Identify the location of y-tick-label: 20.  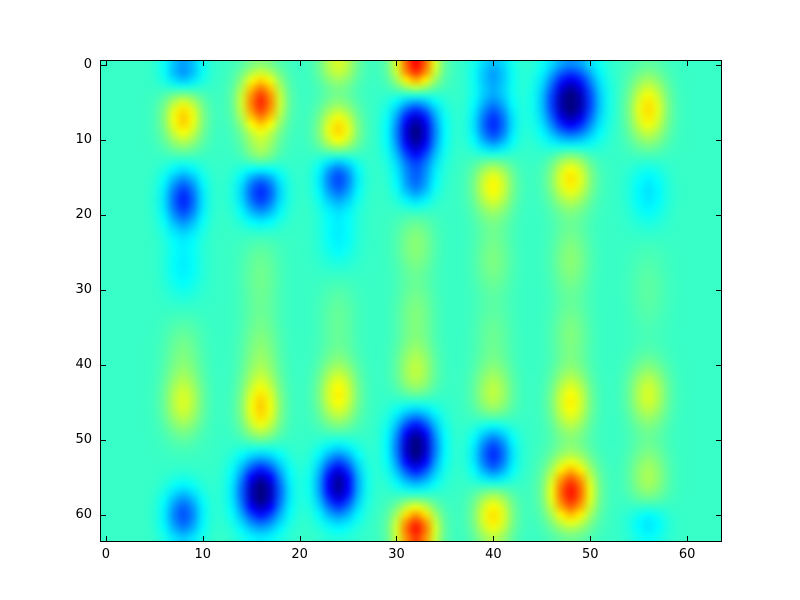
(83, 214).